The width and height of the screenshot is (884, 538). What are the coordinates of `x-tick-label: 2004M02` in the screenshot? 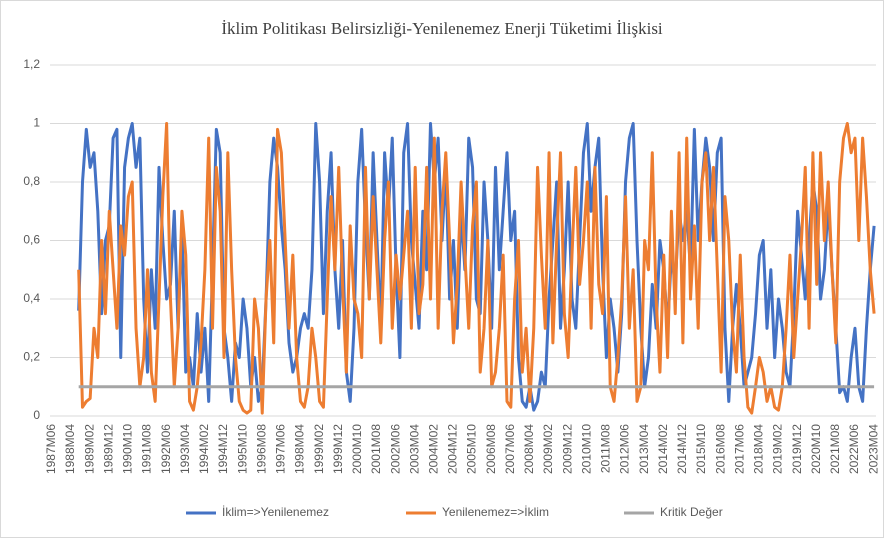 It's located at (433, 449).